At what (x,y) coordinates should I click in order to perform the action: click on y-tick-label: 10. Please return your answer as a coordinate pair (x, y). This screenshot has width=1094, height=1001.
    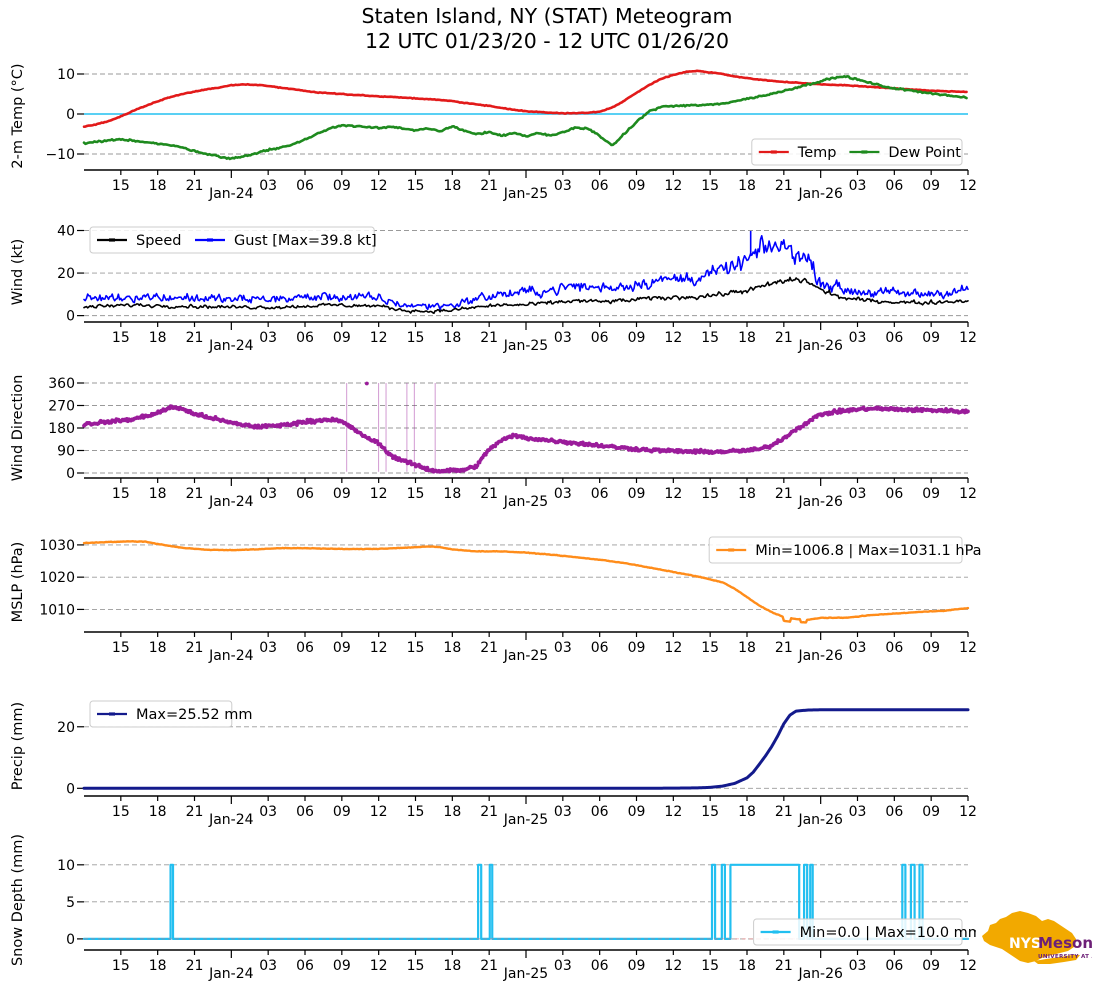
    Looking at the image, I should click on (66, 75).